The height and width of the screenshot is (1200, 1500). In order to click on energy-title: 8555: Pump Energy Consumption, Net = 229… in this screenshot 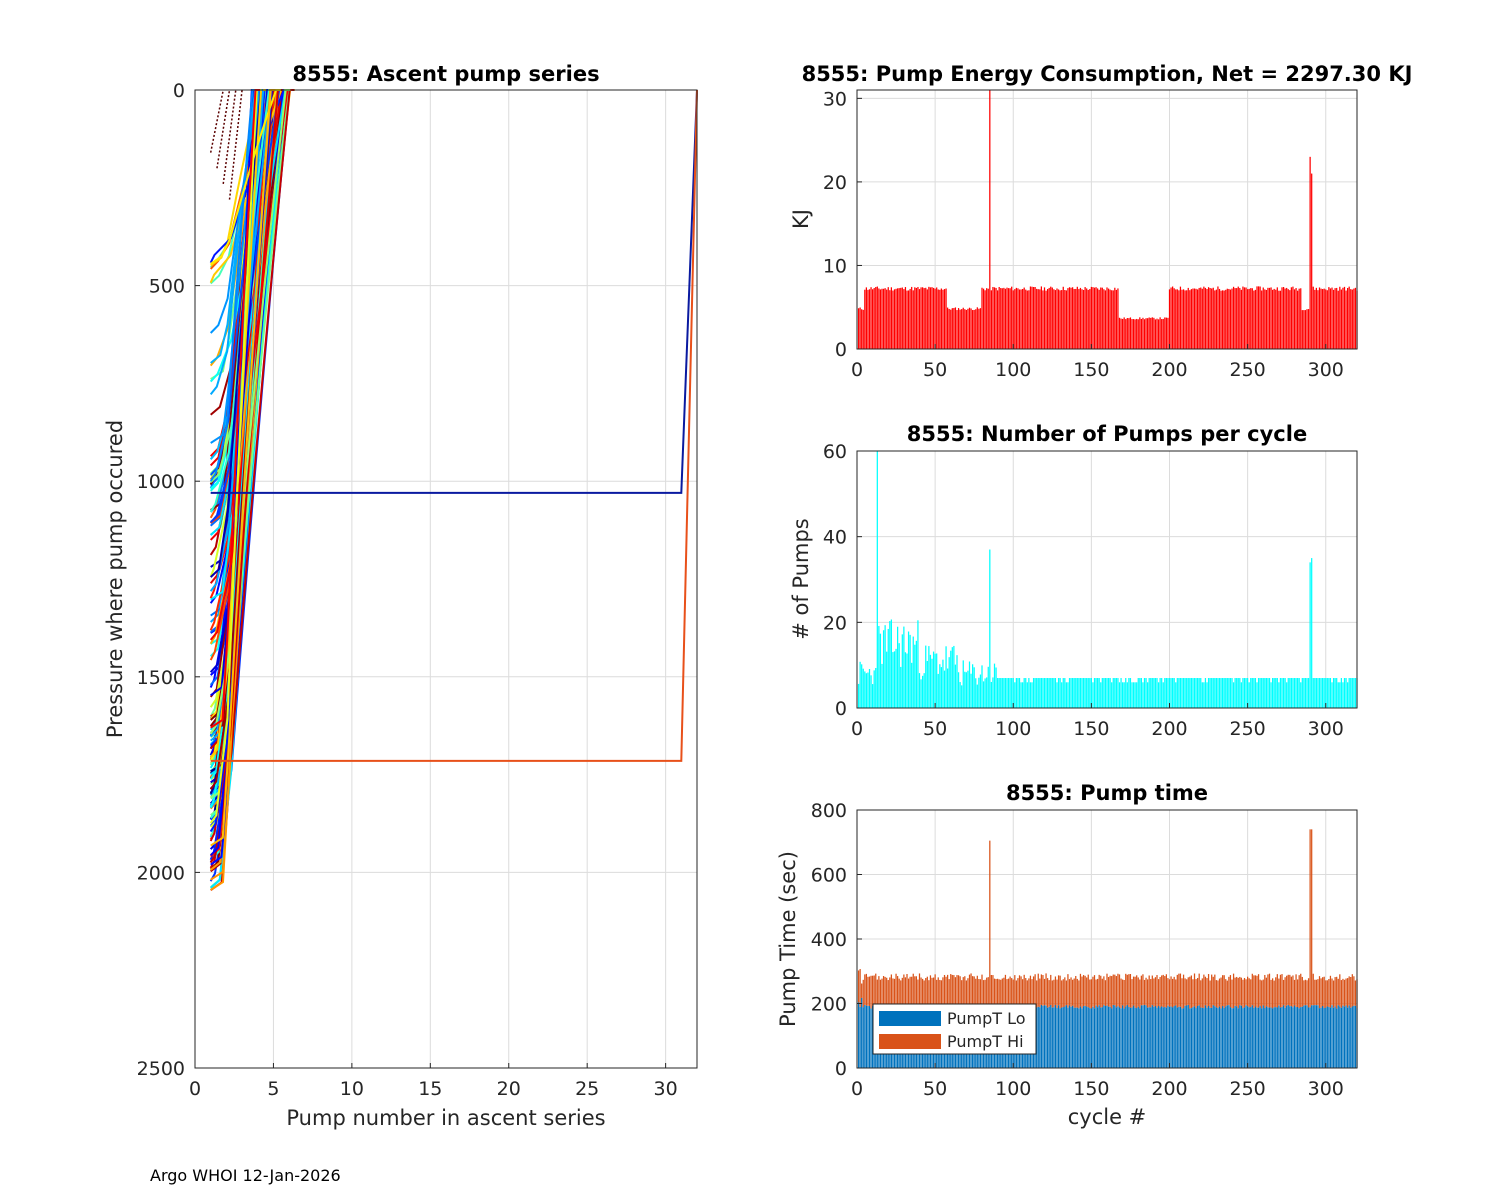, I will do `click(1107, 74)`.